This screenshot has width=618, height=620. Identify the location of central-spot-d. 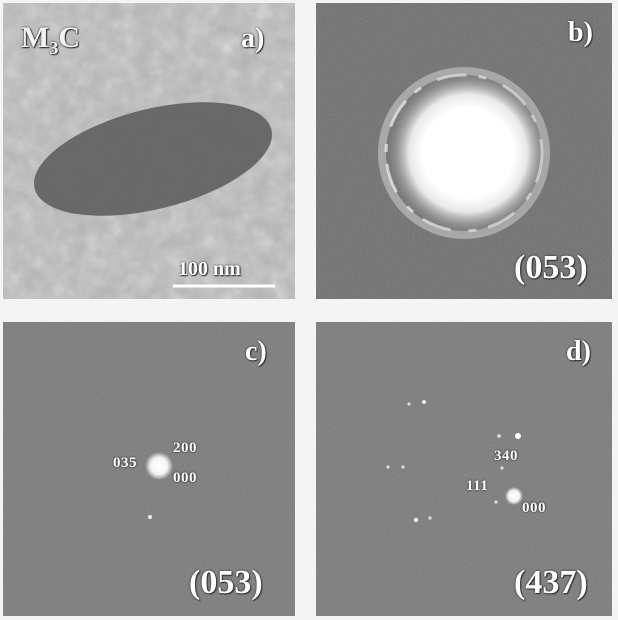
(514, 496).